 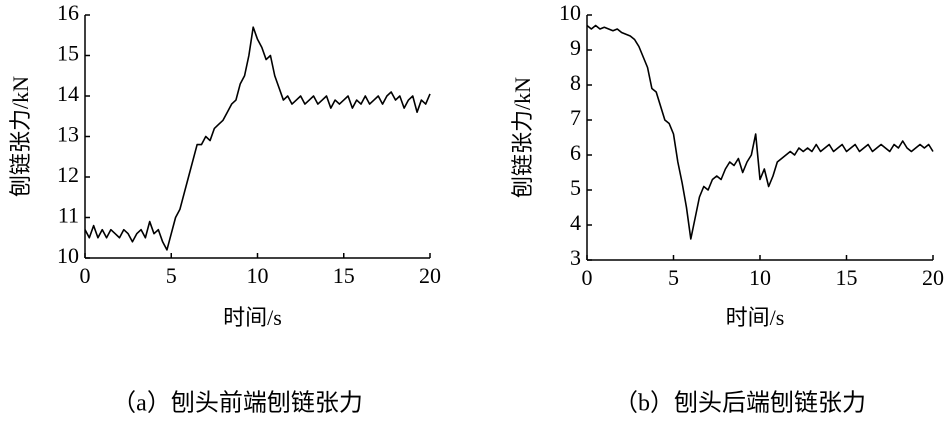 I want to click on caption: （b）刨头后端刨链张力, so click(x=740, y=403).